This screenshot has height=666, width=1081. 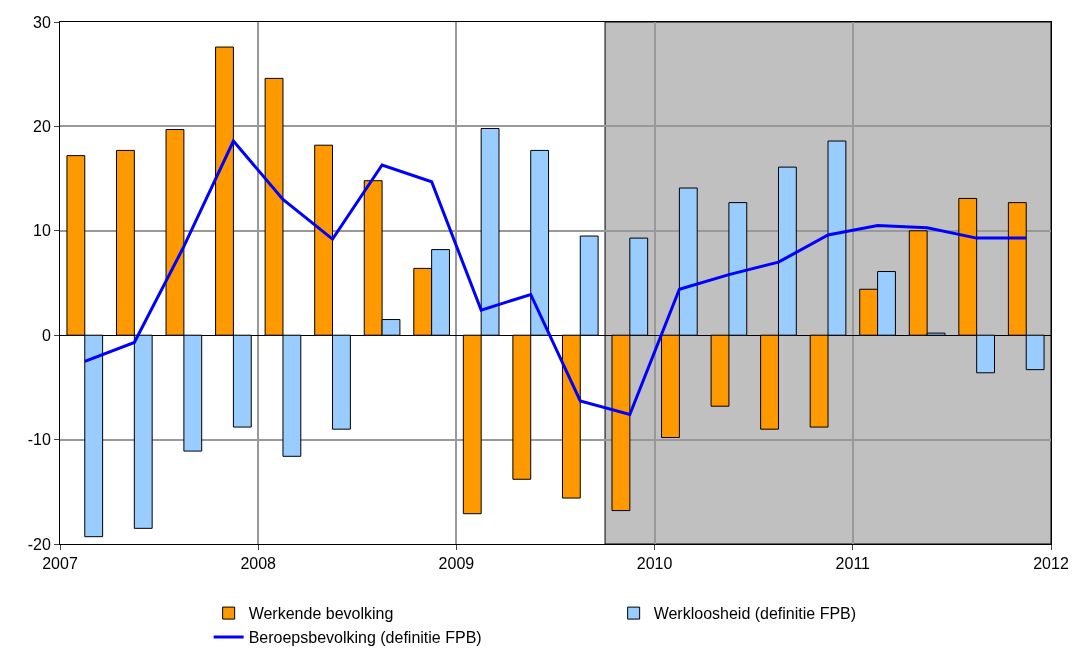 What do you see at coordinates (39, 440) in the screenshot?
I see `y-tick-label: -10` at bounding box center [39, 440].